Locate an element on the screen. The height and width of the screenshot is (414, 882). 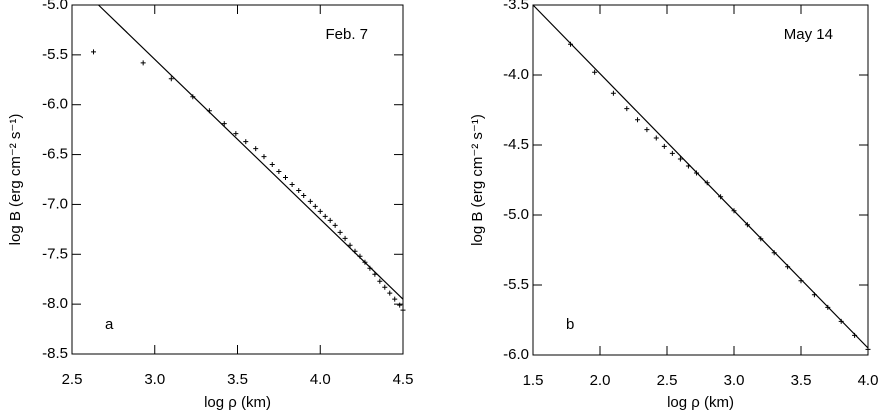
panel-label: a is located at coordinates (109, 324).